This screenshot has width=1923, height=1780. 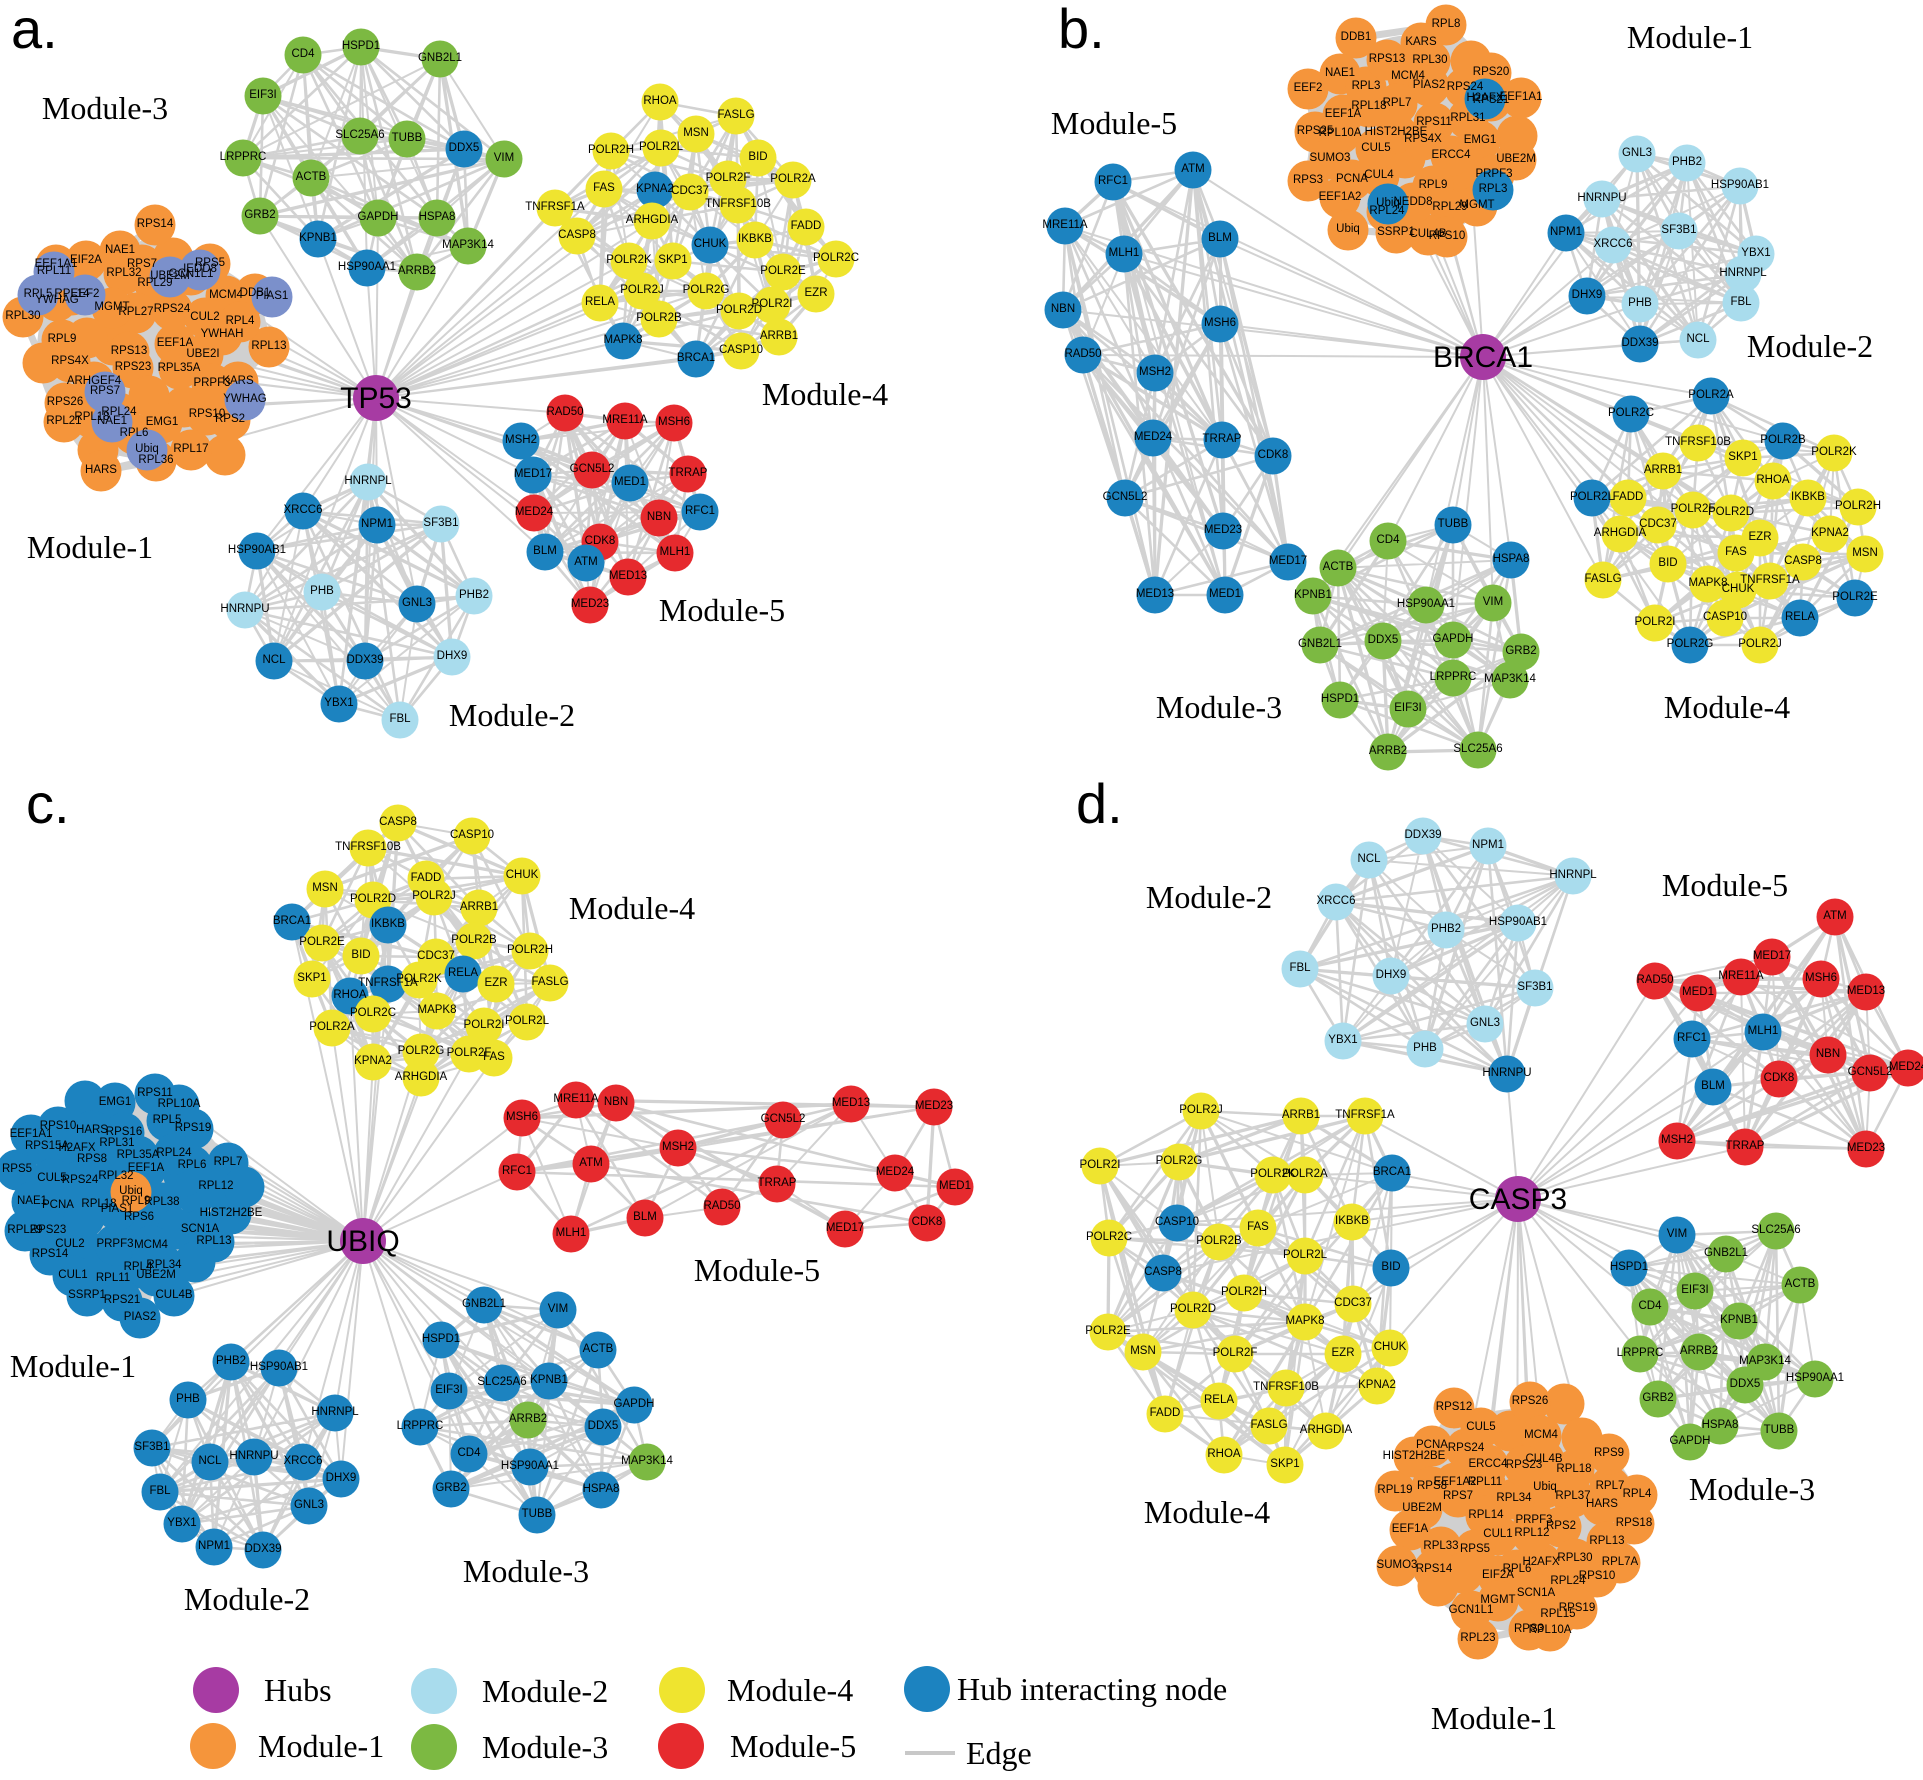 What do you see at coordinates (1566, 232) in the screenshot?
I see `svg-text: NPM1` at bounding box center [1566, 232].